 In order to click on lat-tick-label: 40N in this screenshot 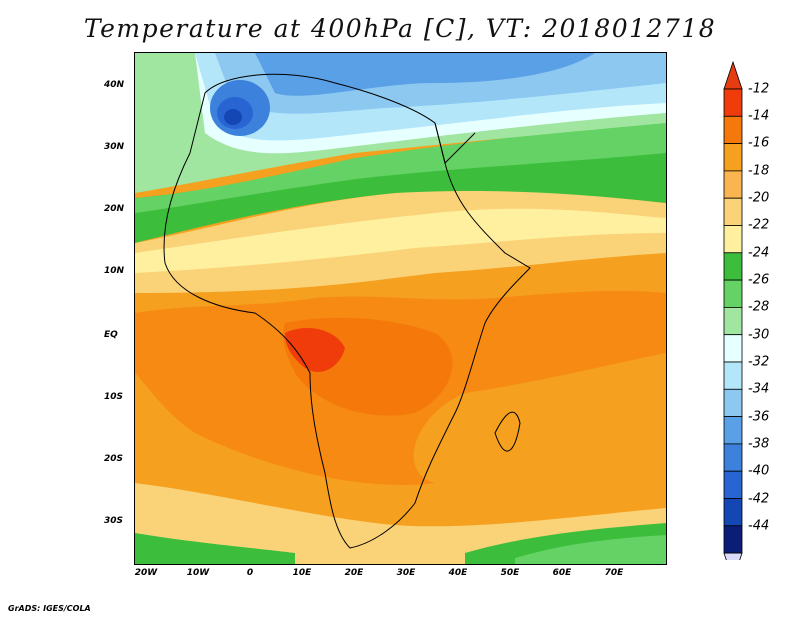, I will do `click(114, 85)`.